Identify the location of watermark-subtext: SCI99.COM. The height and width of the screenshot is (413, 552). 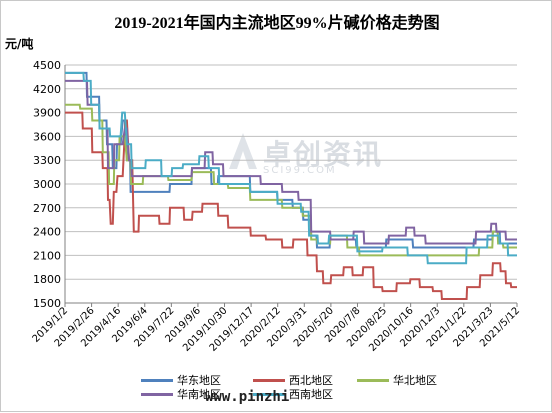
(300, 170).